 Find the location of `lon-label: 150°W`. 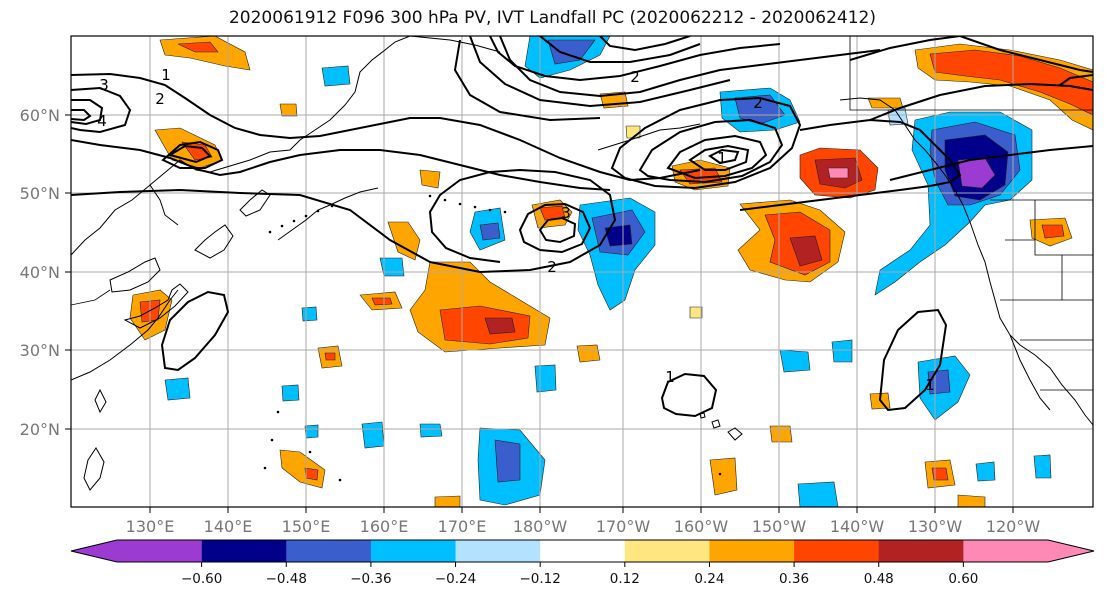

lon-label: 150°W is located at coordinates (779, 526).